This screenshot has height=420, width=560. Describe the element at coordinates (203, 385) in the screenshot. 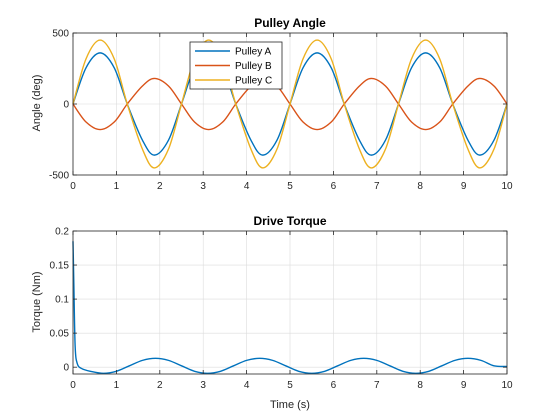

I see `drive-torque-xtick-label-3: 3` at that location.